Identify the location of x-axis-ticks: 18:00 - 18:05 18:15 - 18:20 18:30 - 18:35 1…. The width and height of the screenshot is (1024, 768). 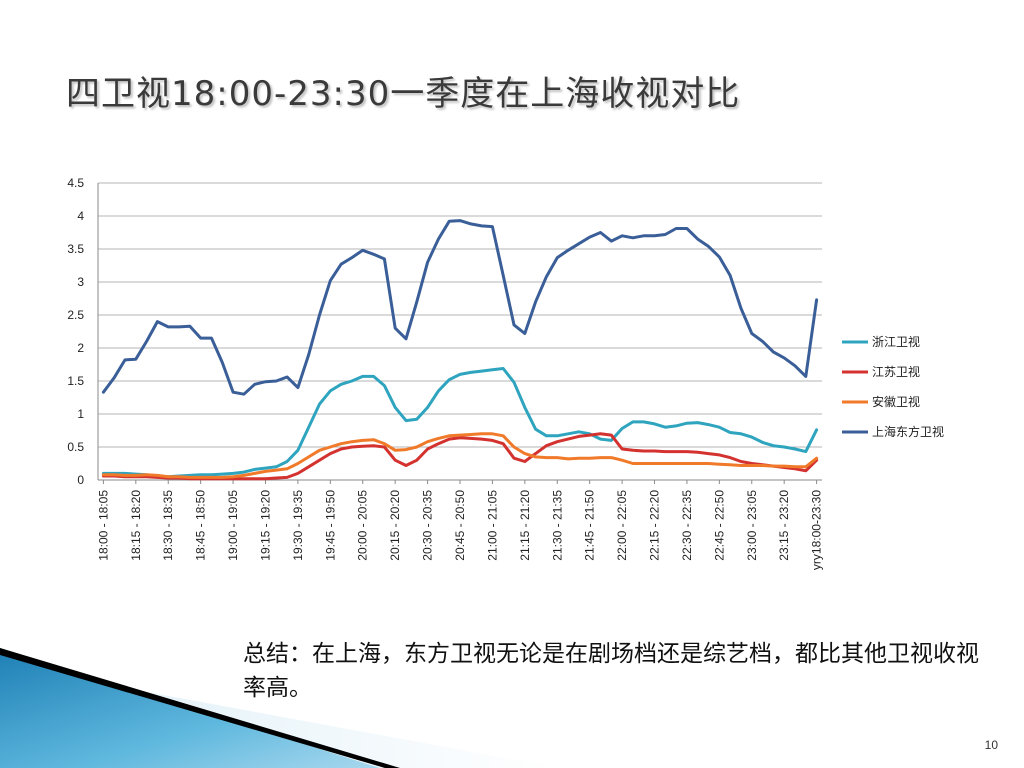
(460, 525).